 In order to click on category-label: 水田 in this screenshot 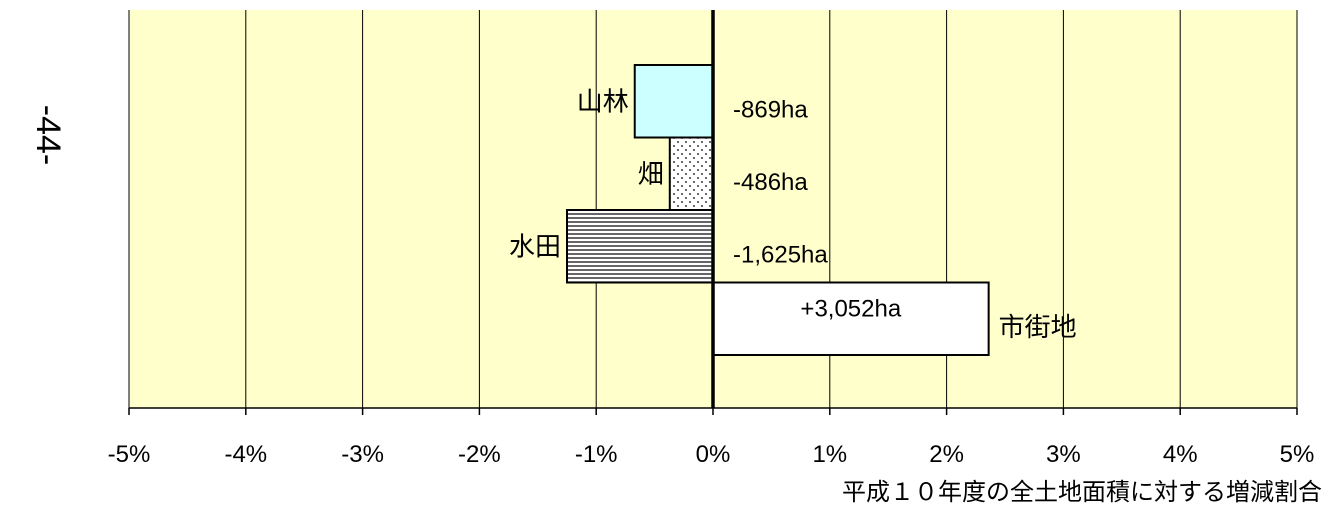, I will do `click(535, 247)`.